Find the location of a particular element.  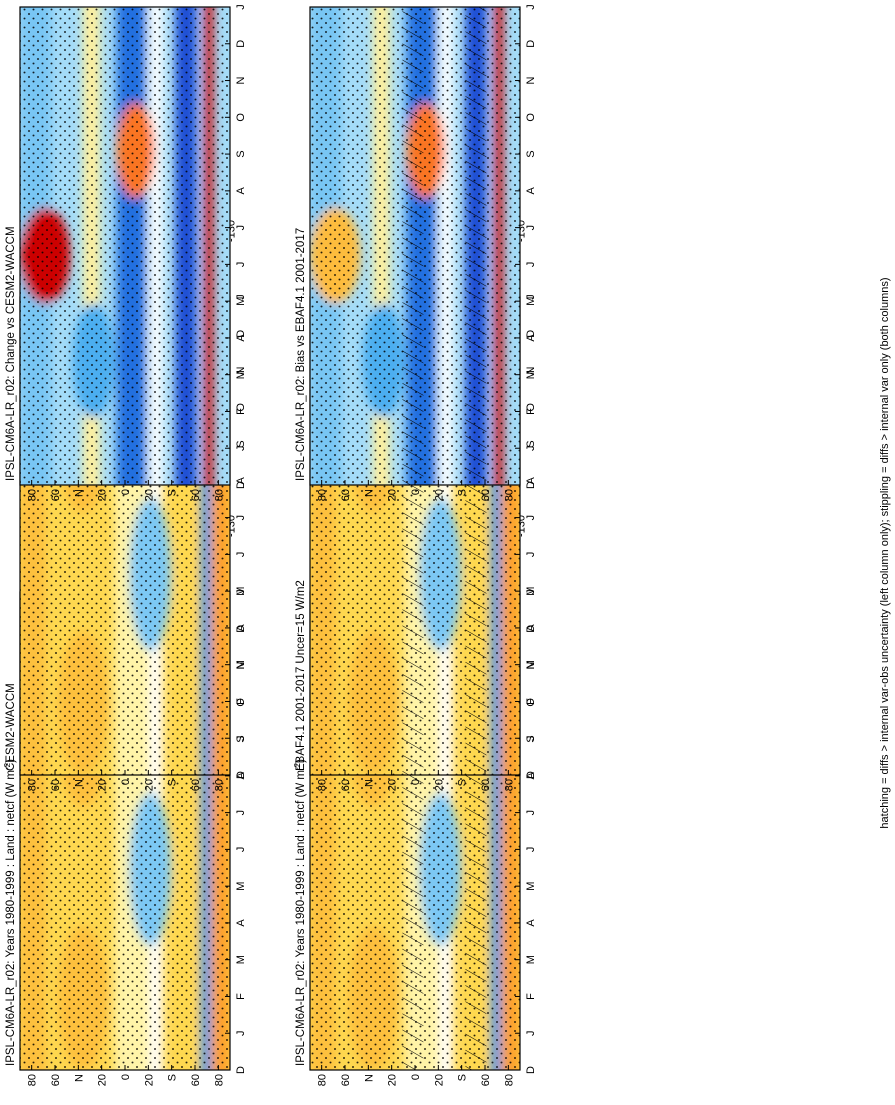

hatch-equator is located at coordinates (413, 246).